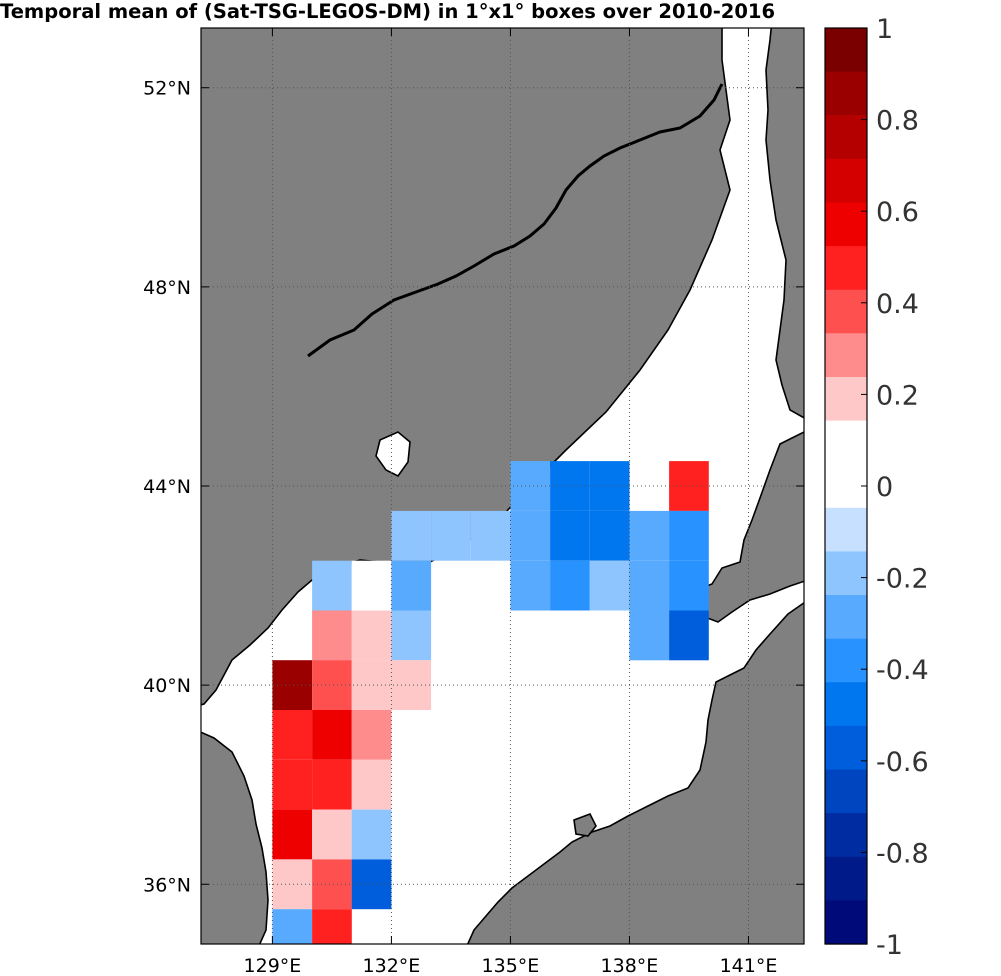 The height and width of the screenshot is (976, 1001). What do you see at coordinates (889, 945) in the screenshot?
I see `colorbar-tick-label: -1` at bounding box center [889, 945].